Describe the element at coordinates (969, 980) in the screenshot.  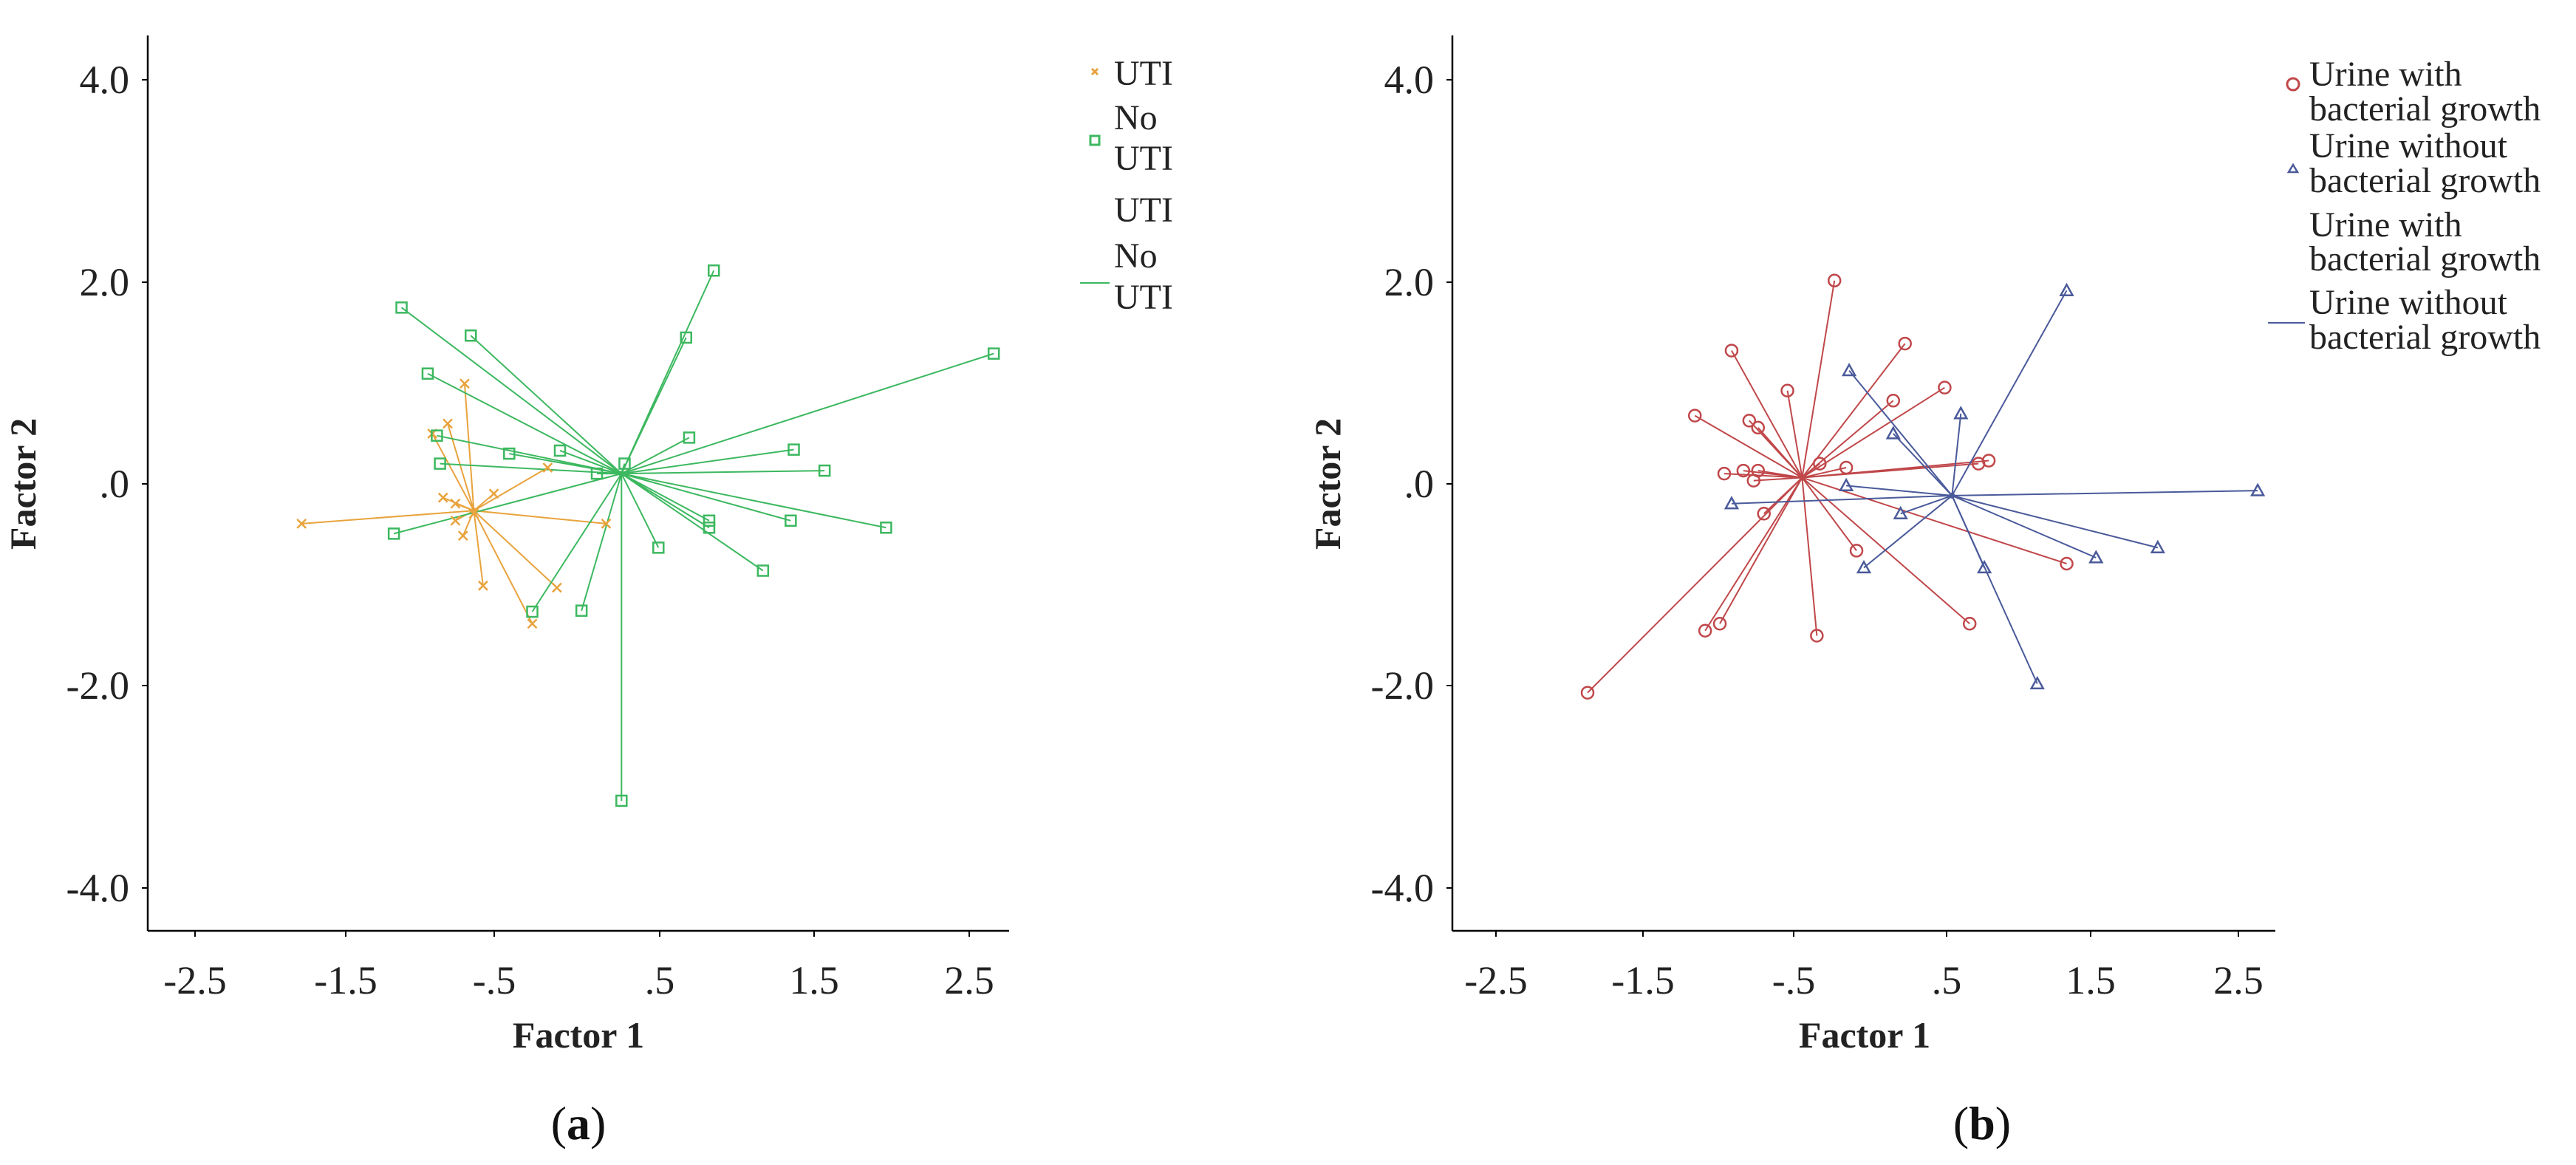
I see `x-tick-label: 2.5` at that location.